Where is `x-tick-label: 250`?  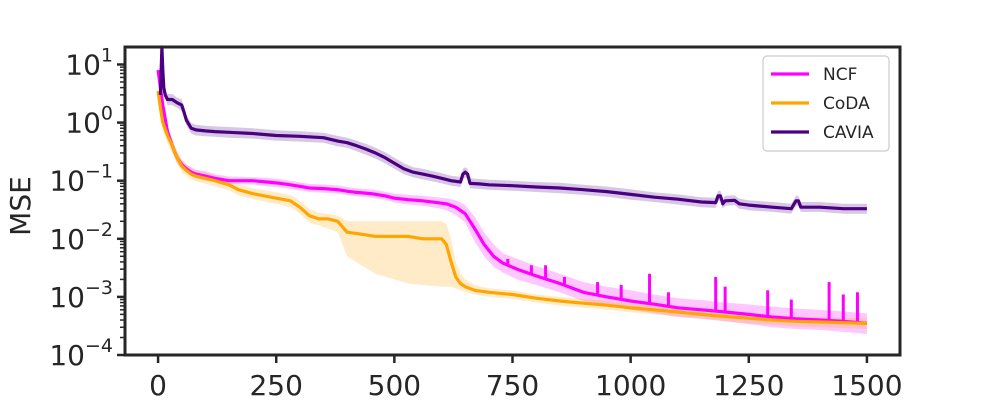
x-tick-label: 250 is located at coordinates (275, 384).